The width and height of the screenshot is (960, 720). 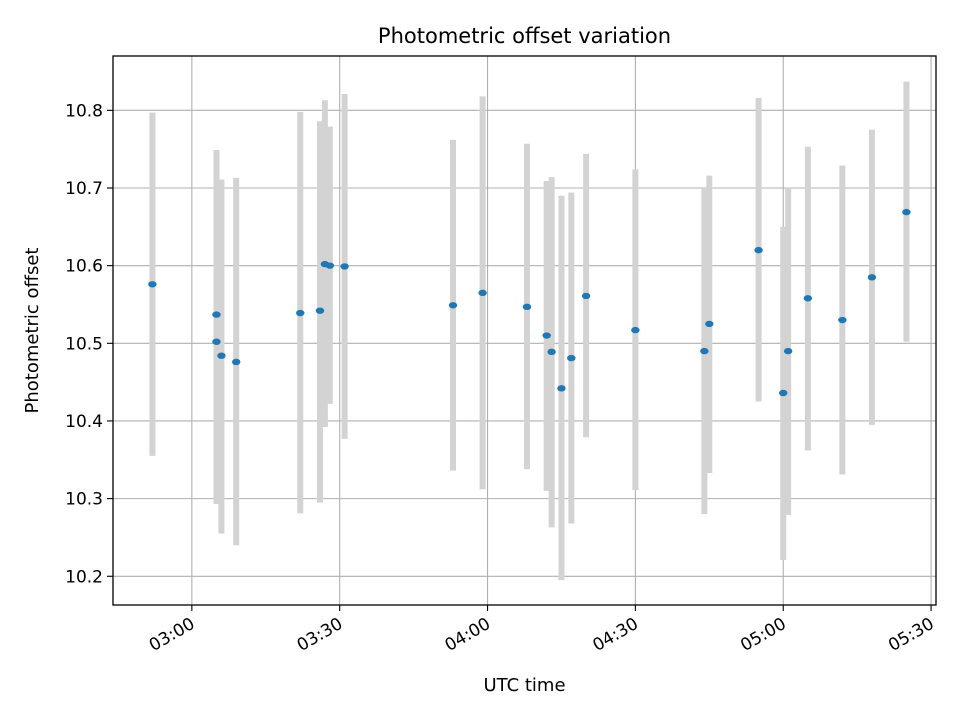 I want to click on x-axis-title: UTC time, so click(x=524, y=685).